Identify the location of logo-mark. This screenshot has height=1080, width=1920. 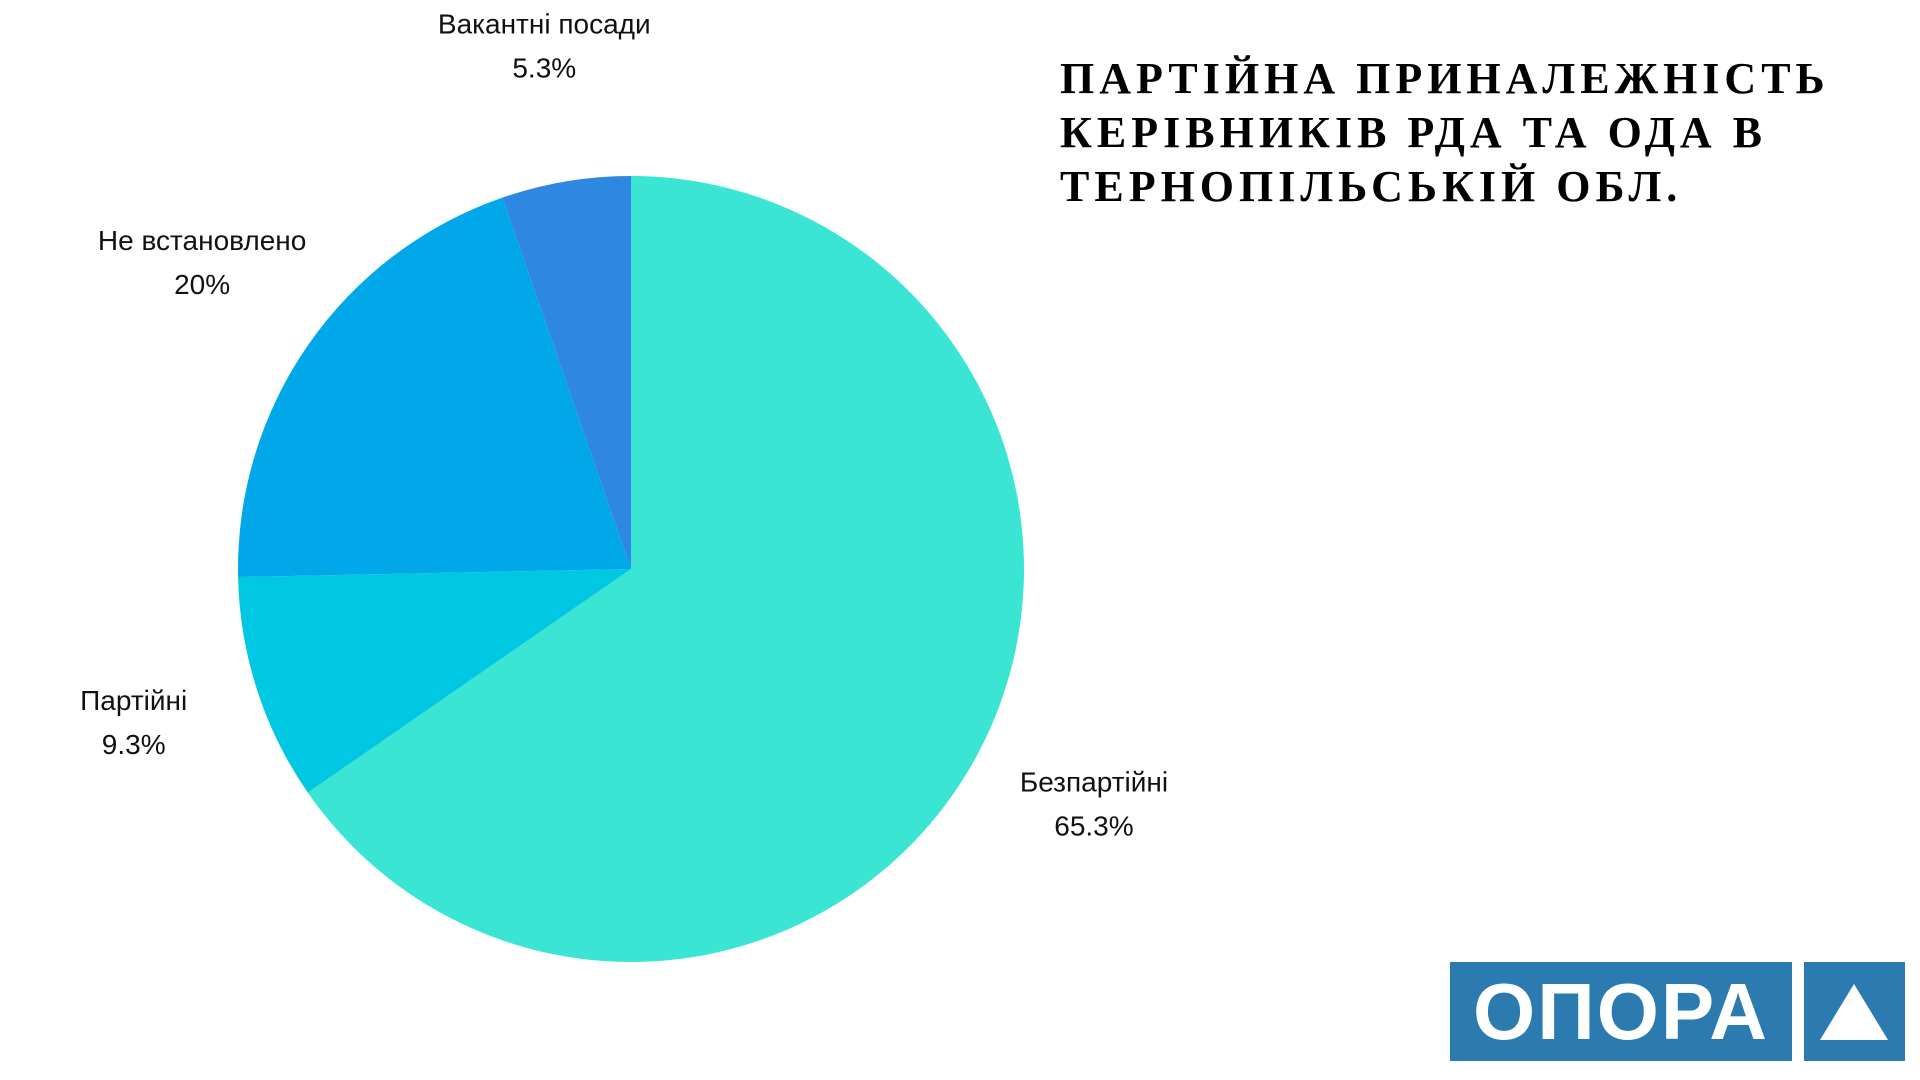
(1854, 1011).